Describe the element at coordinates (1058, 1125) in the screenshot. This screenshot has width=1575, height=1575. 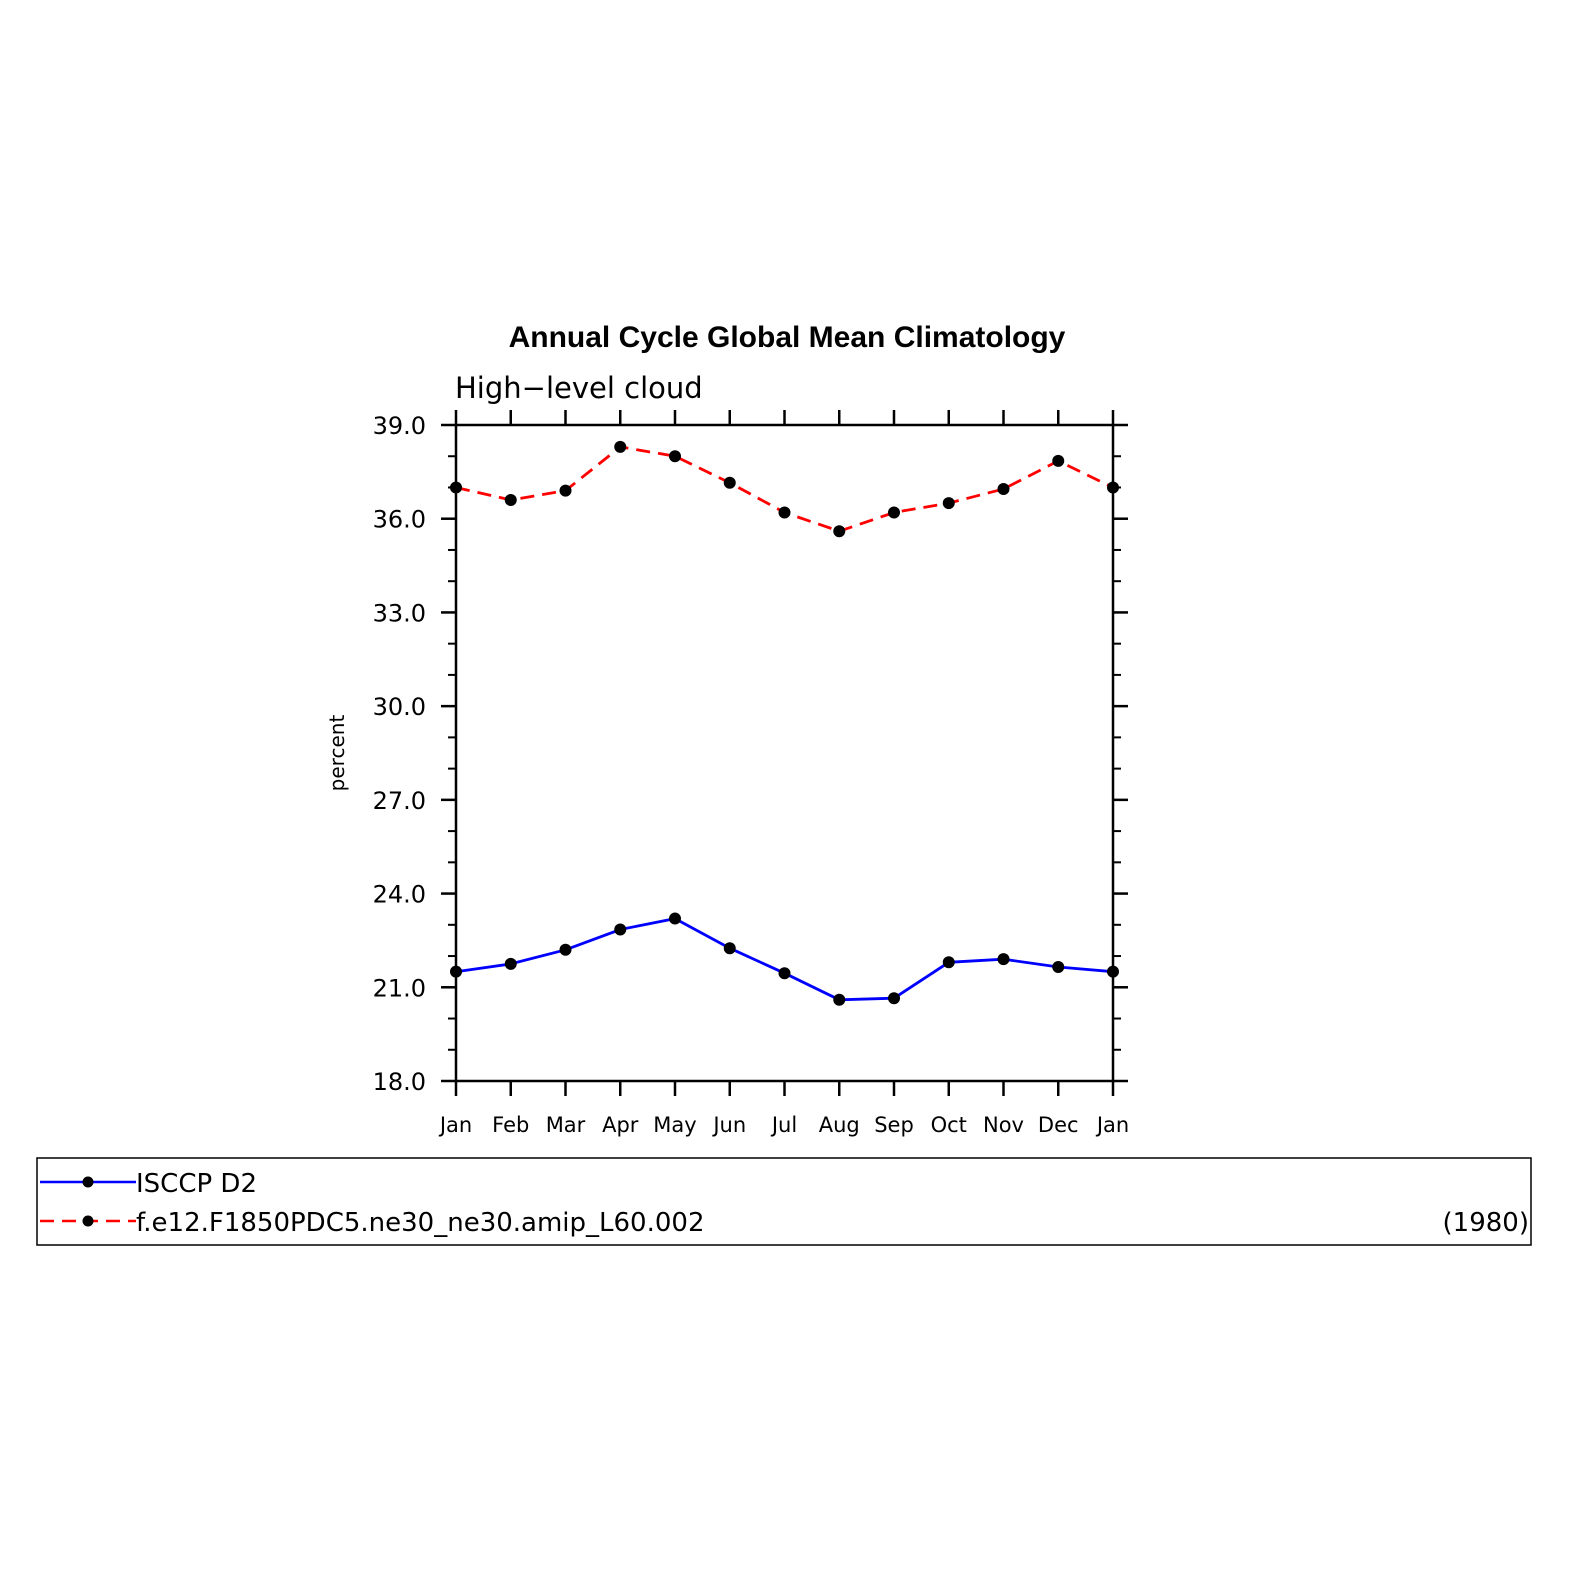
I see `x-tick-label: Dec` at that location.